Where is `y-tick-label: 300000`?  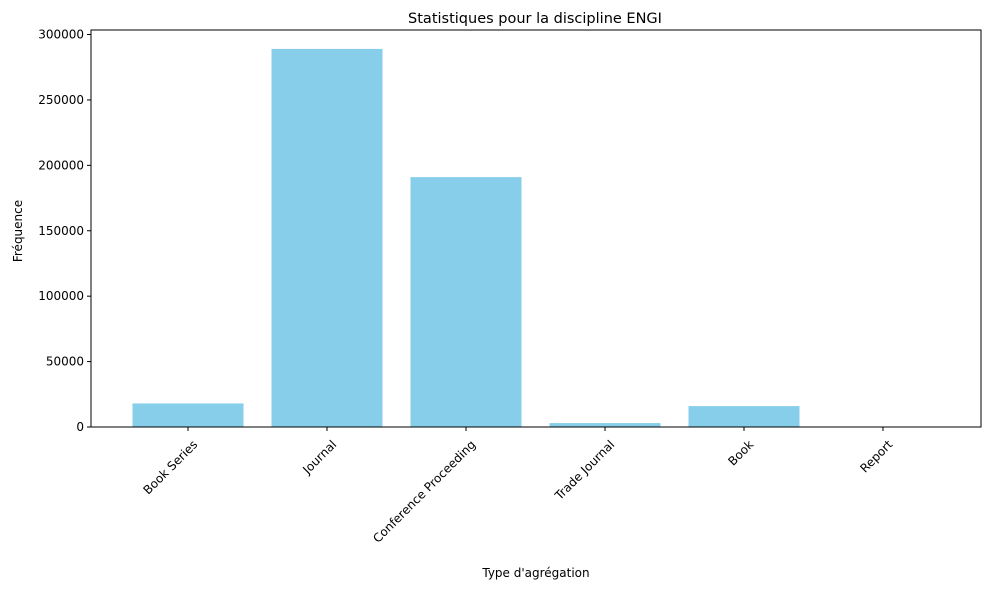 y-tick-label: 300000 is located at coordinates (61, 35).